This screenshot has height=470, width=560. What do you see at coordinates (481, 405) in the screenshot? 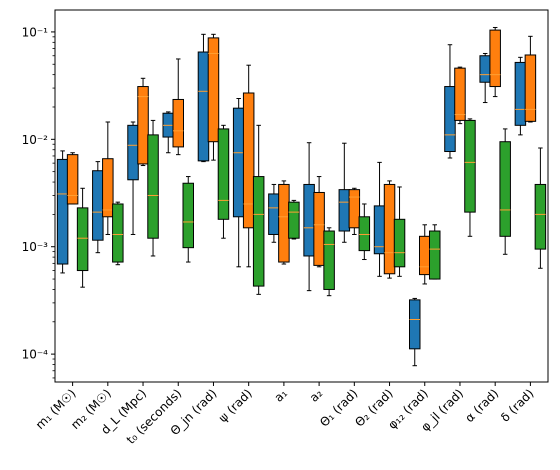
I see `x-tick-label: α (rad)` at bounding box center [481, 405].